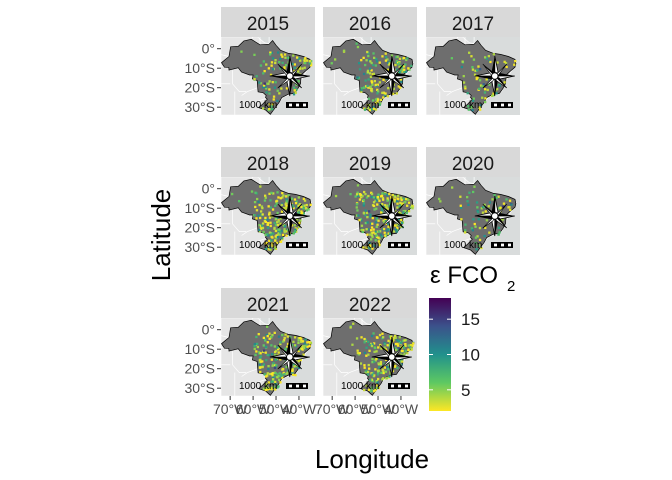  What do you see at coordinates (463, 245) in the screenshot?
I see `scale-bar-label: 1000 km` at bounding box center [463, 245].